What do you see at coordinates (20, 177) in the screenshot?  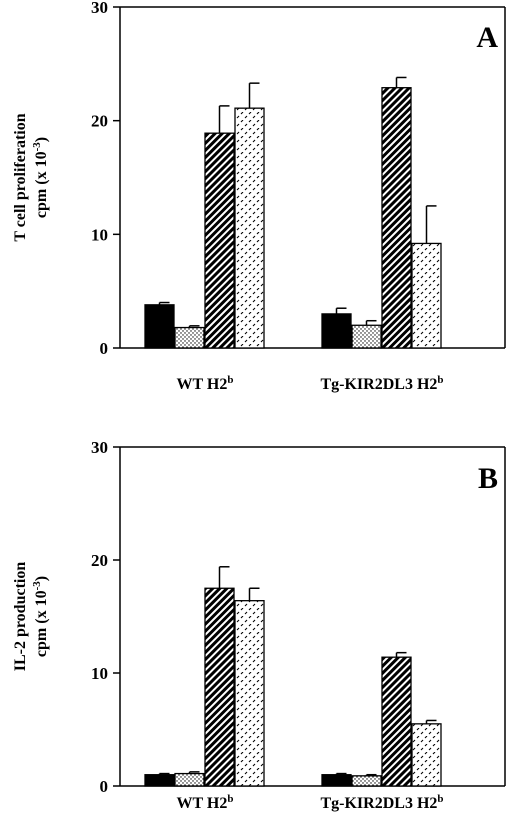 I see `y-axis-label-line1: T cell proliferation` at bounding box center [20, 177].